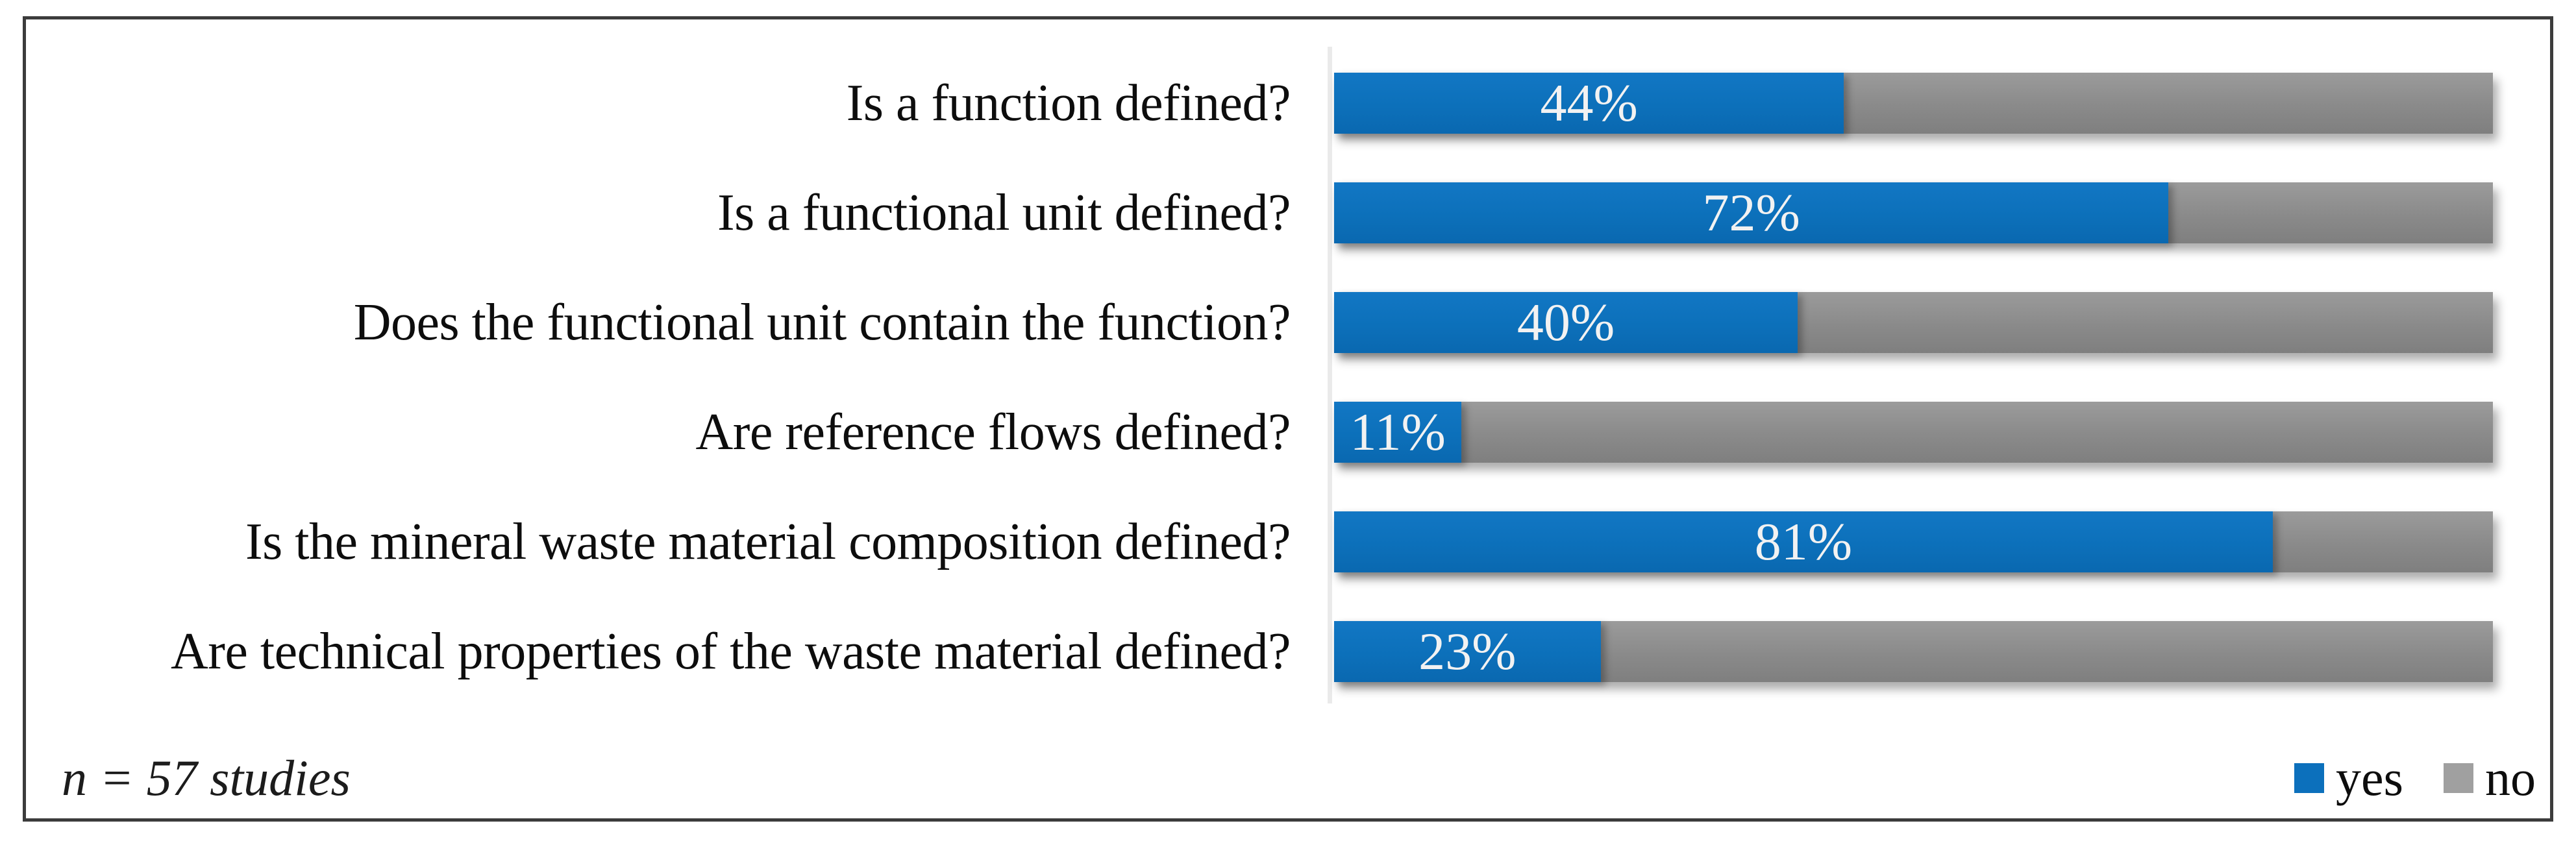  I want to click on chart-row: Are reference flows defined? 11%, so click(1288, 432).